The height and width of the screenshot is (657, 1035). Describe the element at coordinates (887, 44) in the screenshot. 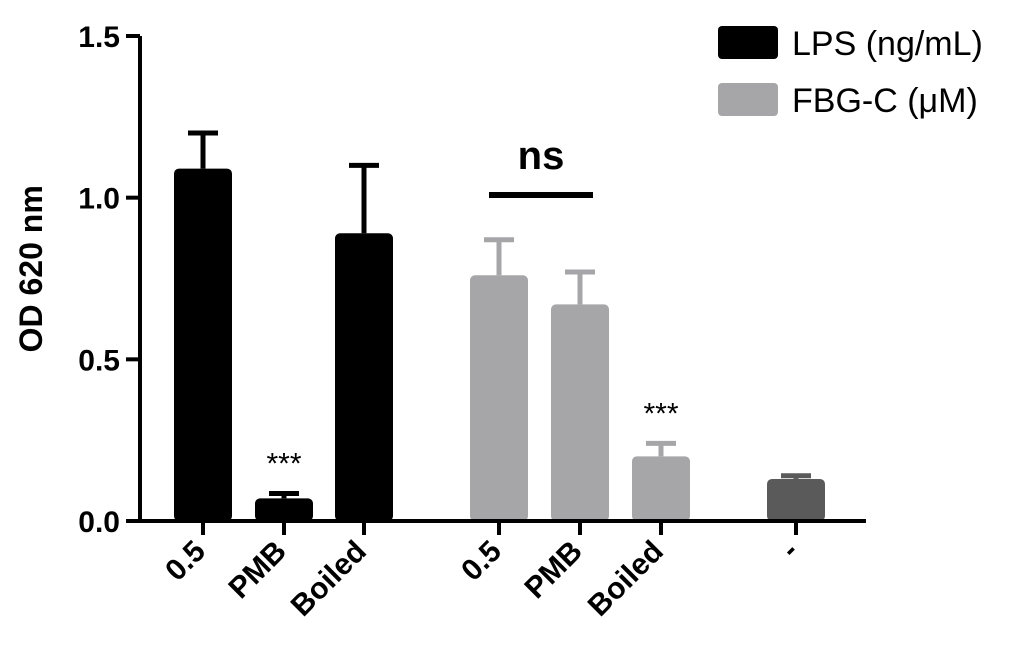

I see `legend-label: LPS (ng/mL)` at that location.